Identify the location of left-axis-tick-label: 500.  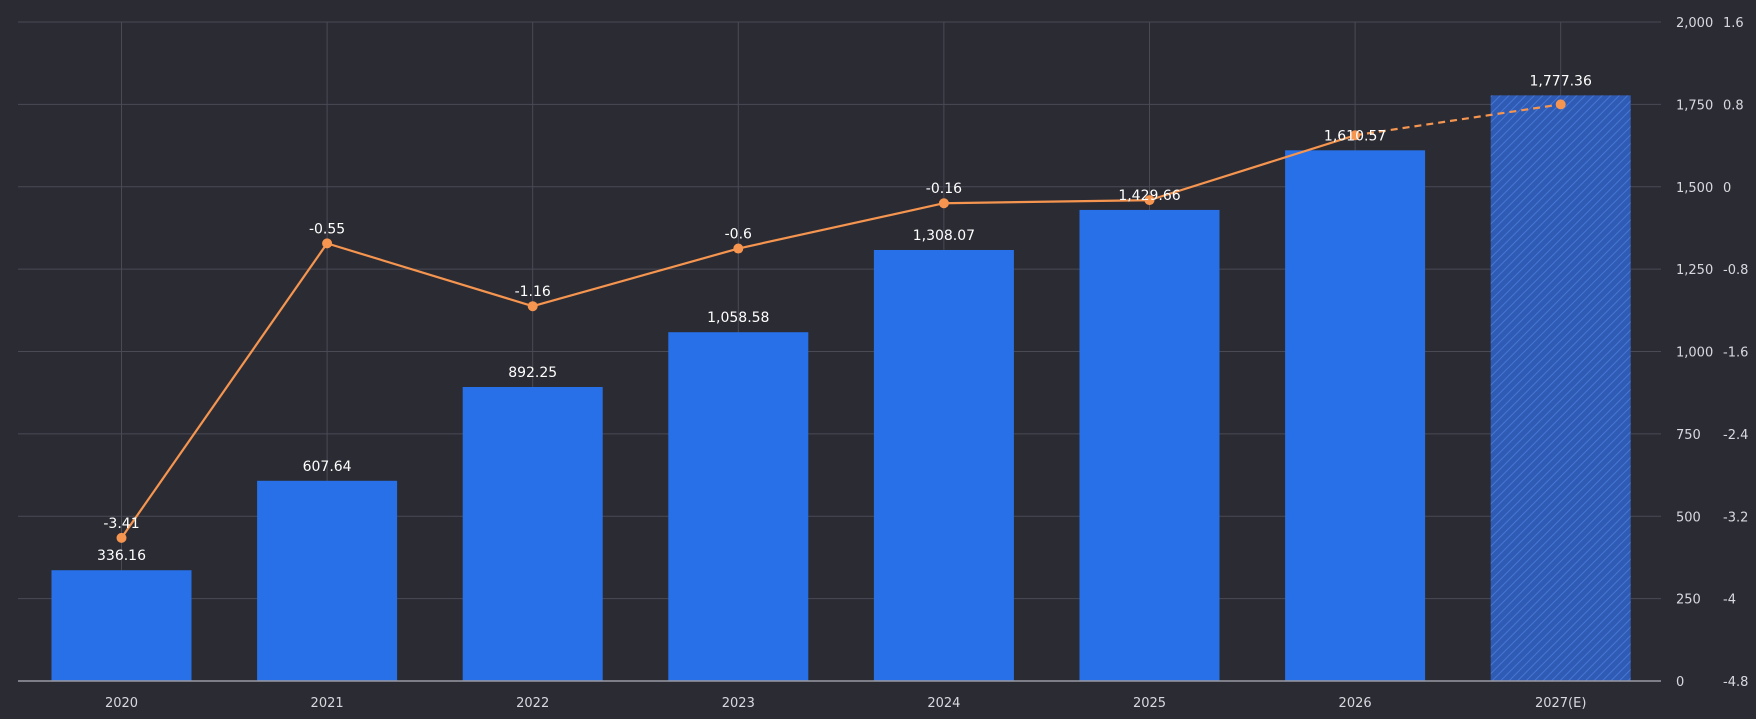
(1688, 517).